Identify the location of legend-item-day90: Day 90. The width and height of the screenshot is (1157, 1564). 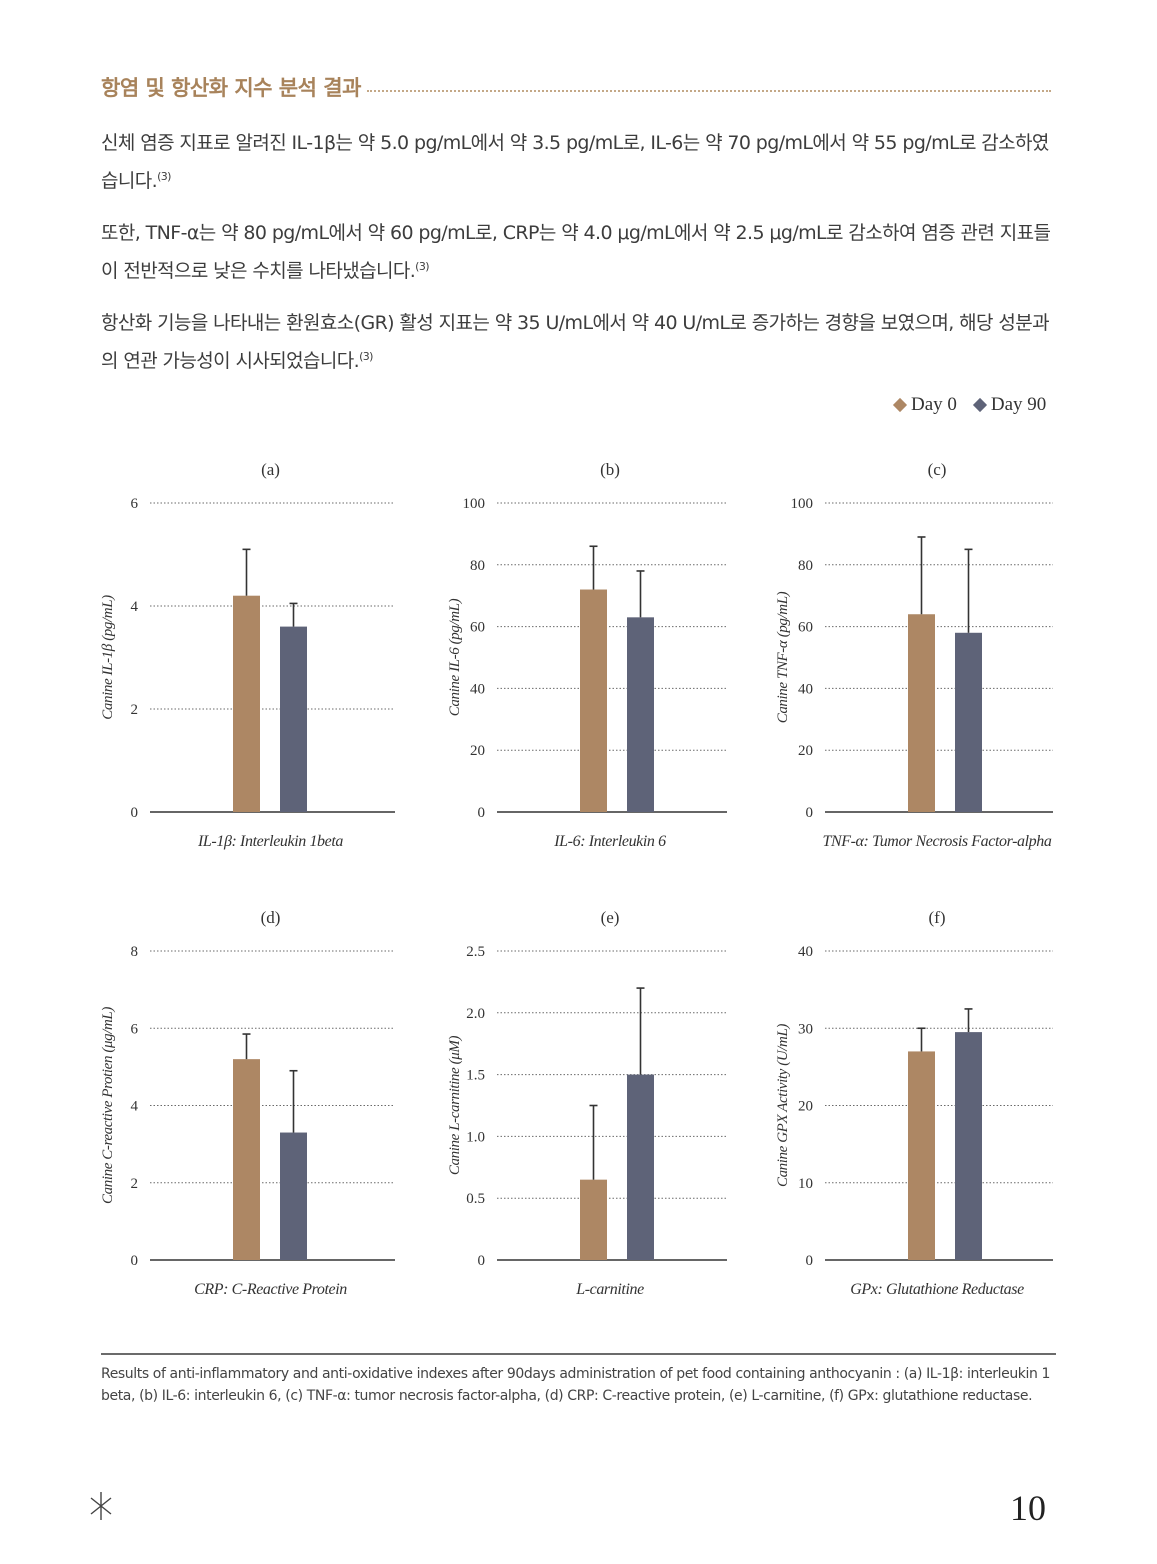
(1009, 405).